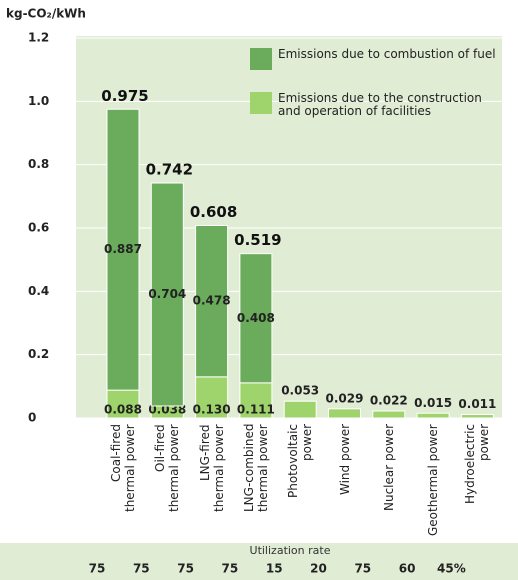 This screenshot has width=518, height=580. Describe the element at coordinates (388, 468) in the screenshot. I see `x-tick-label: Nuclear power` at that location.